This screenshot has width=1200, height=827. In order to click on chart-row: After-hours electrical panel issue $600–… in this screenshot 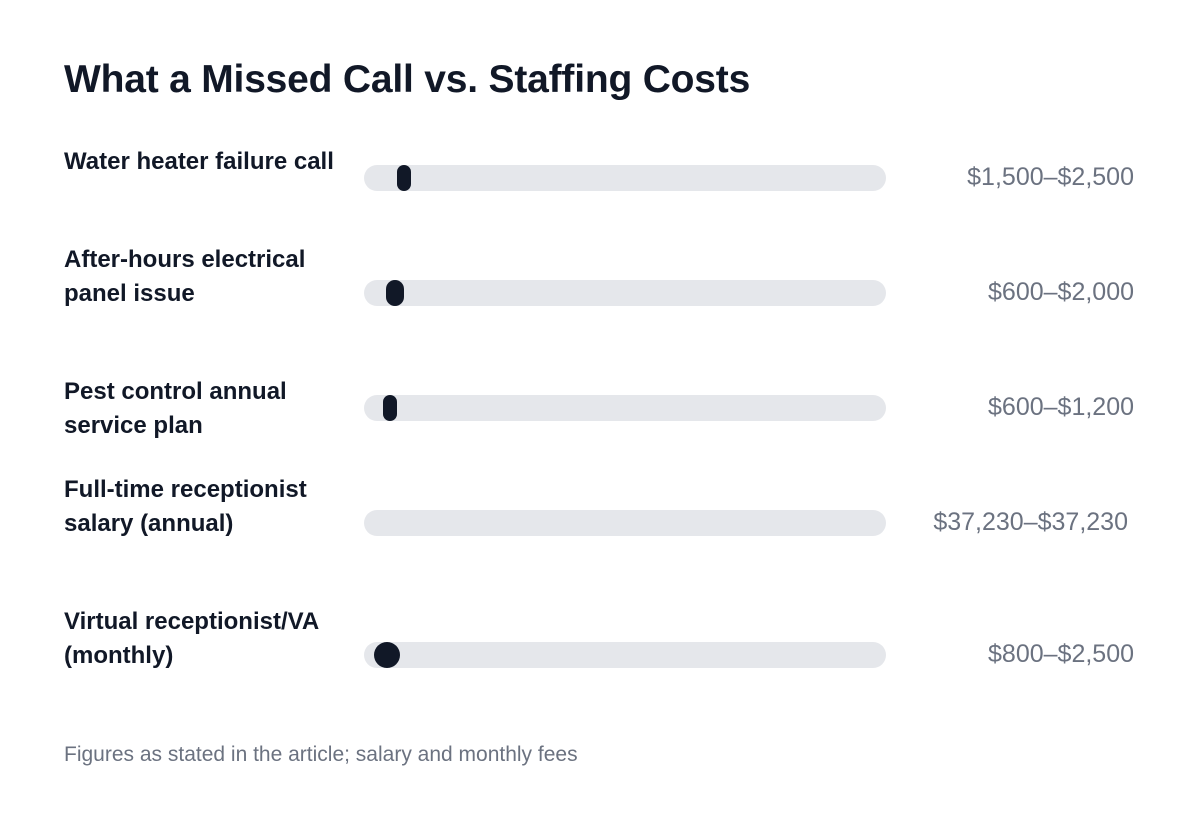, I will do `click(600, 294)`.